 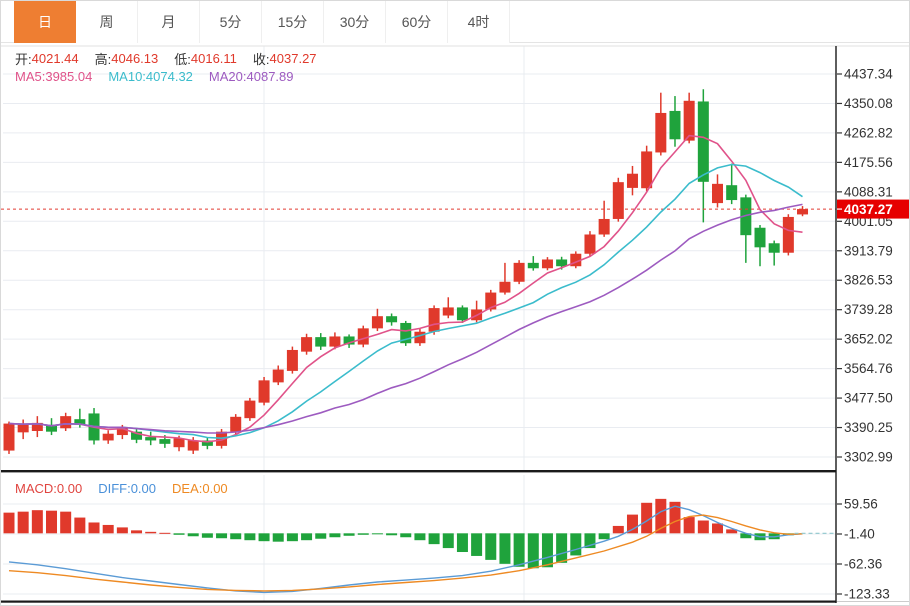 I want to click on svg-text: 3913.79, so click(x=868, y=250).